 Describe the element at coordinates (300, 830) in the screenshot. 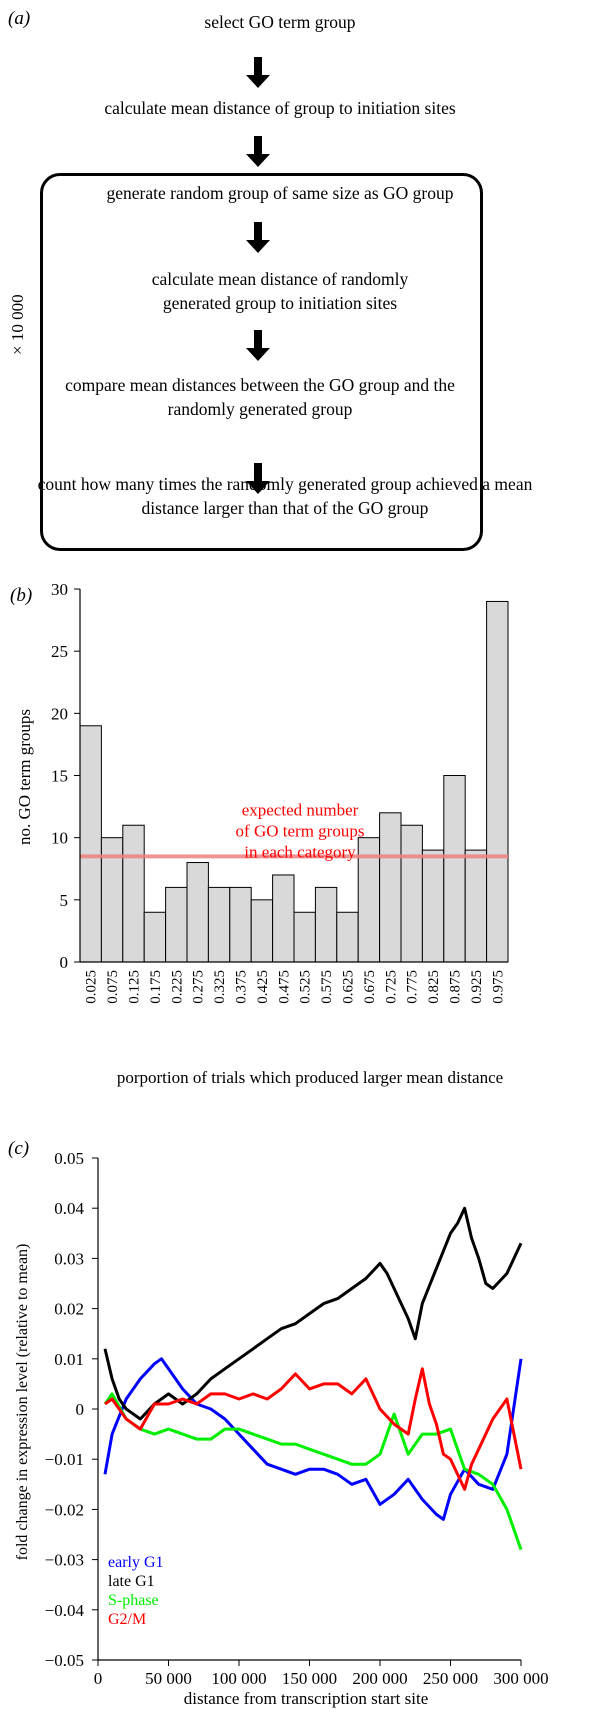

I see `reference-line-label: of GO term groups` at that location.